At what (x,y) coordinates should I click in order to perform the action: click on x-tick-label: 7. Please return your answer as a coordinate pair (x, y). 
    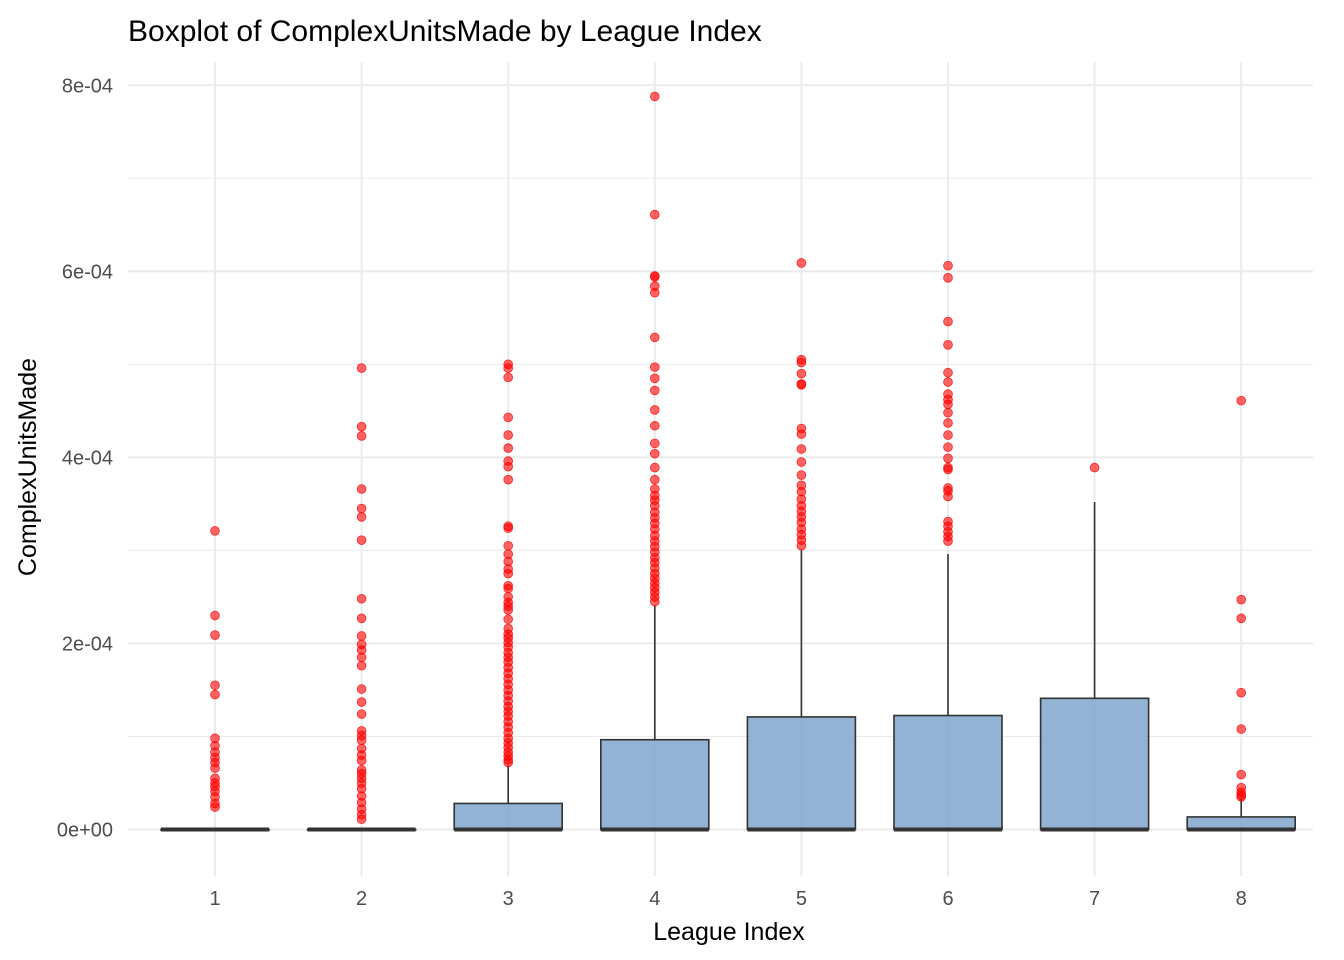
    Looking at the image, I should click on (1094, 899).